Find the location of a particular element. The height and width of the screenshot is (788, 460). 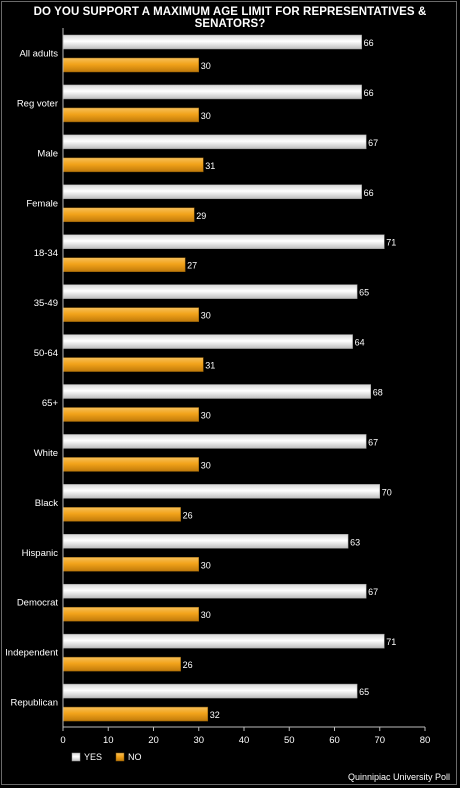

category-label: Reg voter is located at coordinates (37, 103).